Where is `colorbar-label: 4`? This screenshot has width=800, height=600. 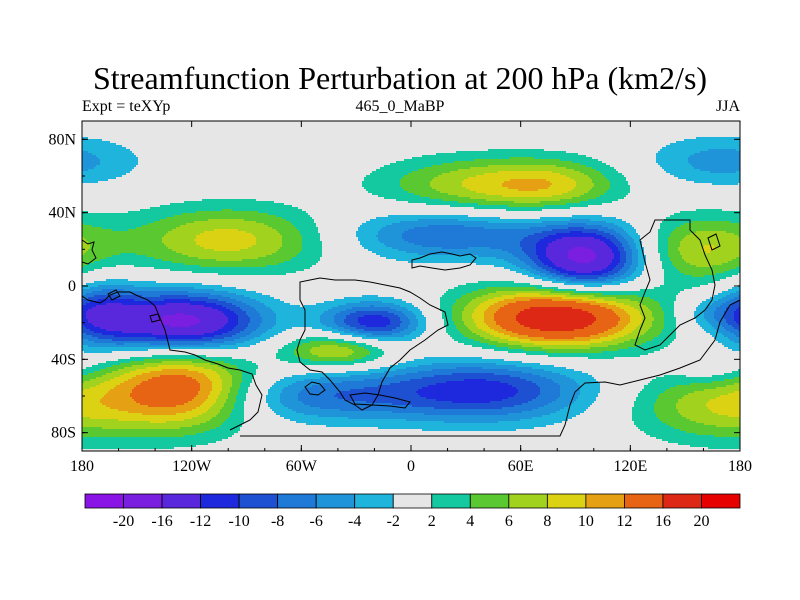 colorbar-label: 4 is located at coordinates (470, 521).